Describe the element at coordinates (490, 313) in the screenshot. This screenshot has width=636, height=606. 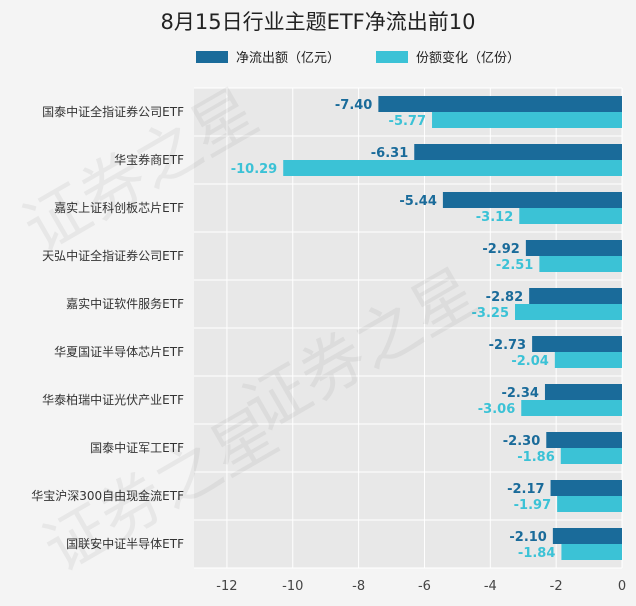
I see `data-label: -3.25` at that location.